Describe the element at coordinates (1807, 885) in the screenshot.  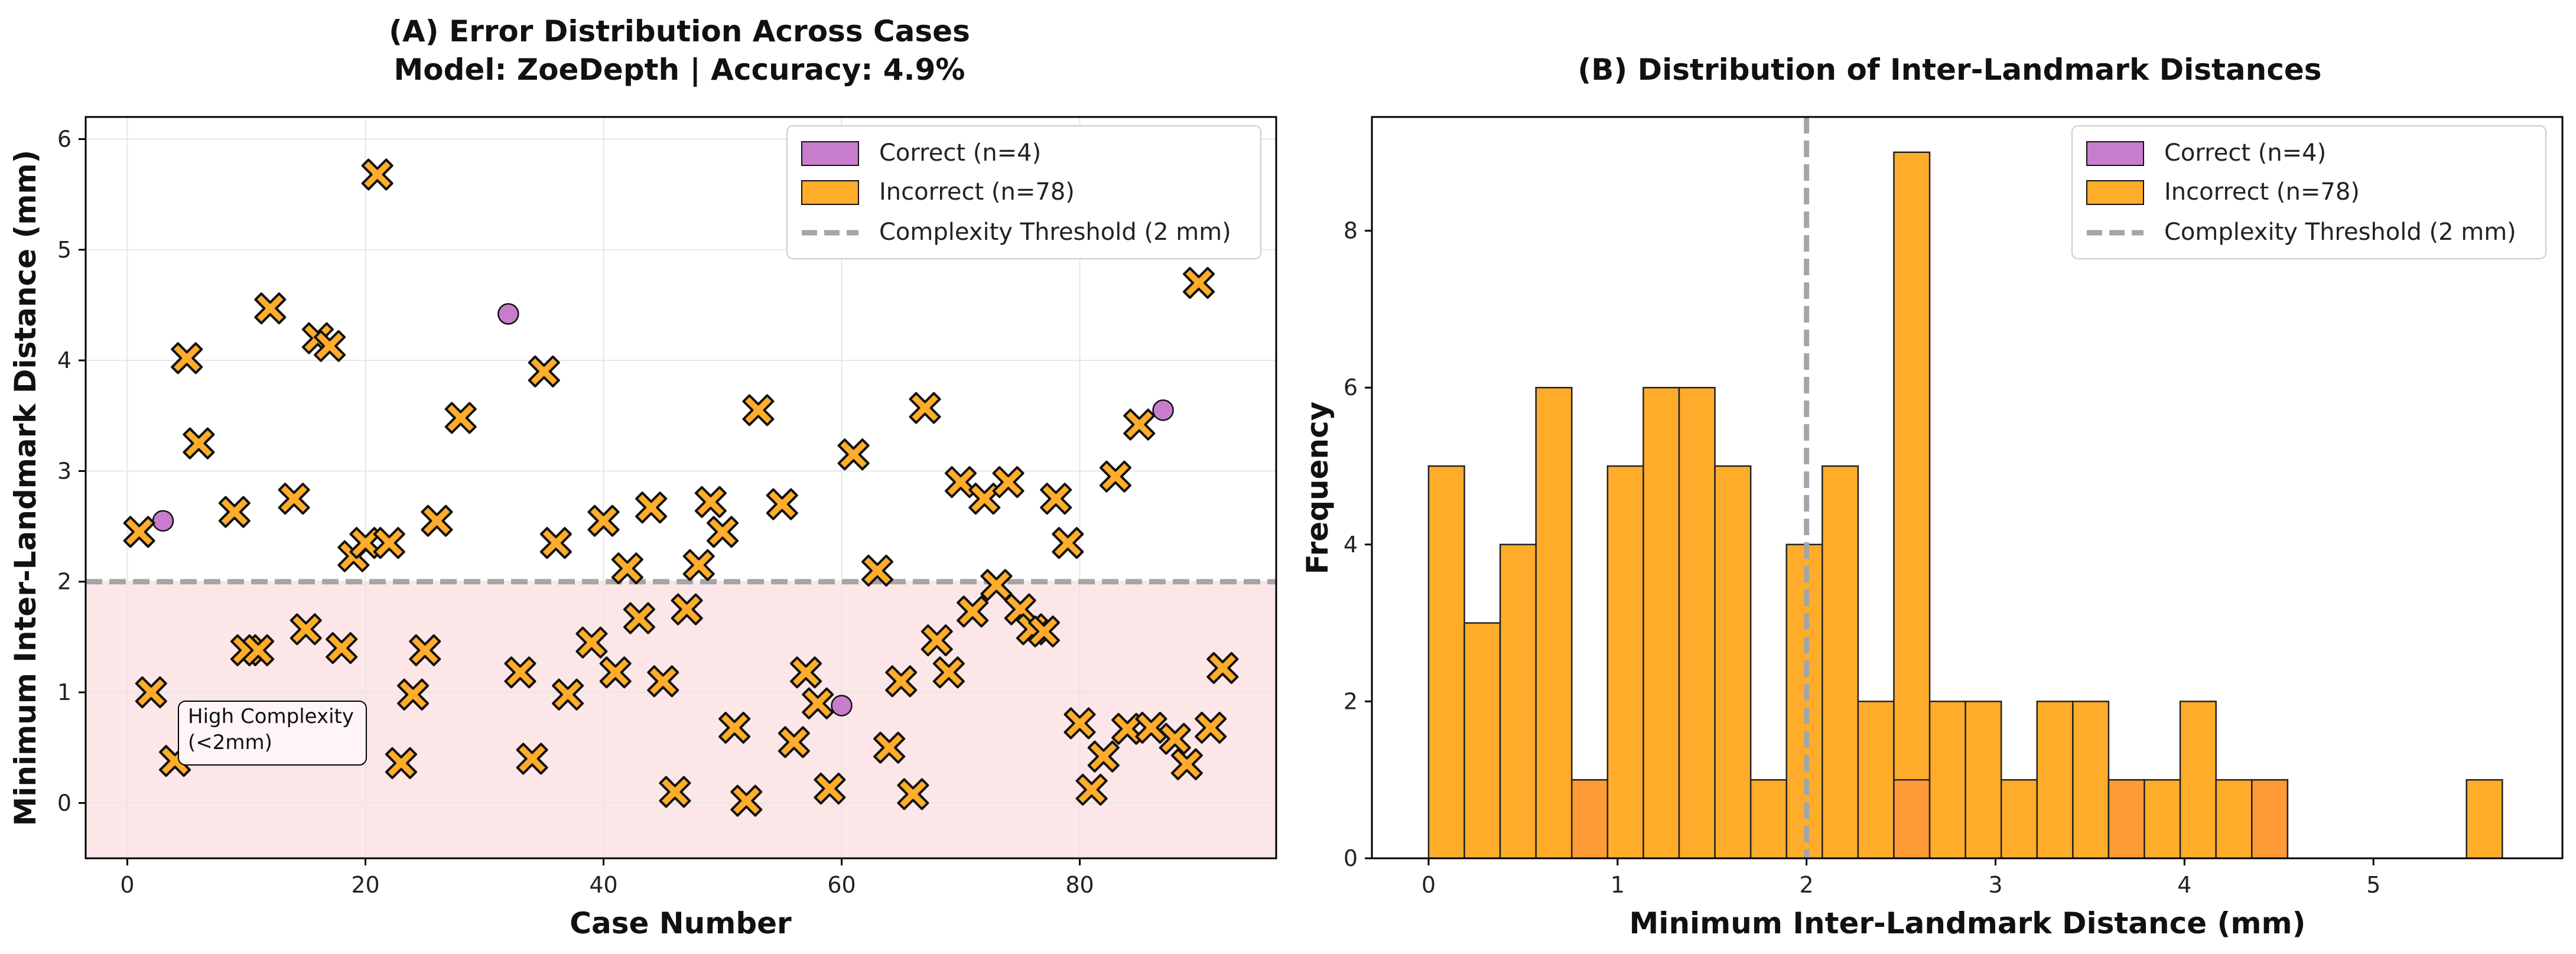
I see `x-tick-label: 2` at that location.